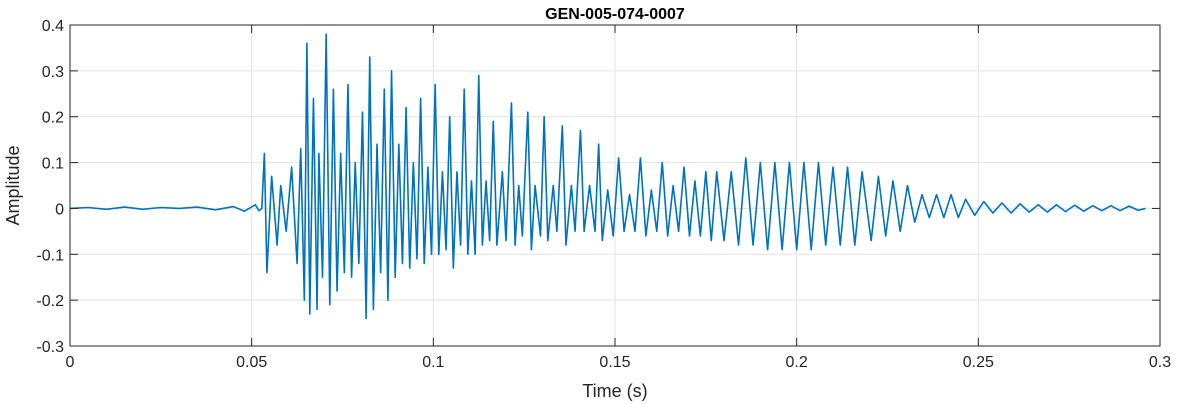 The width and height of the screenshot is (1177, 404). I want to click on y-tick-label: 0.2, so click(53, 118).